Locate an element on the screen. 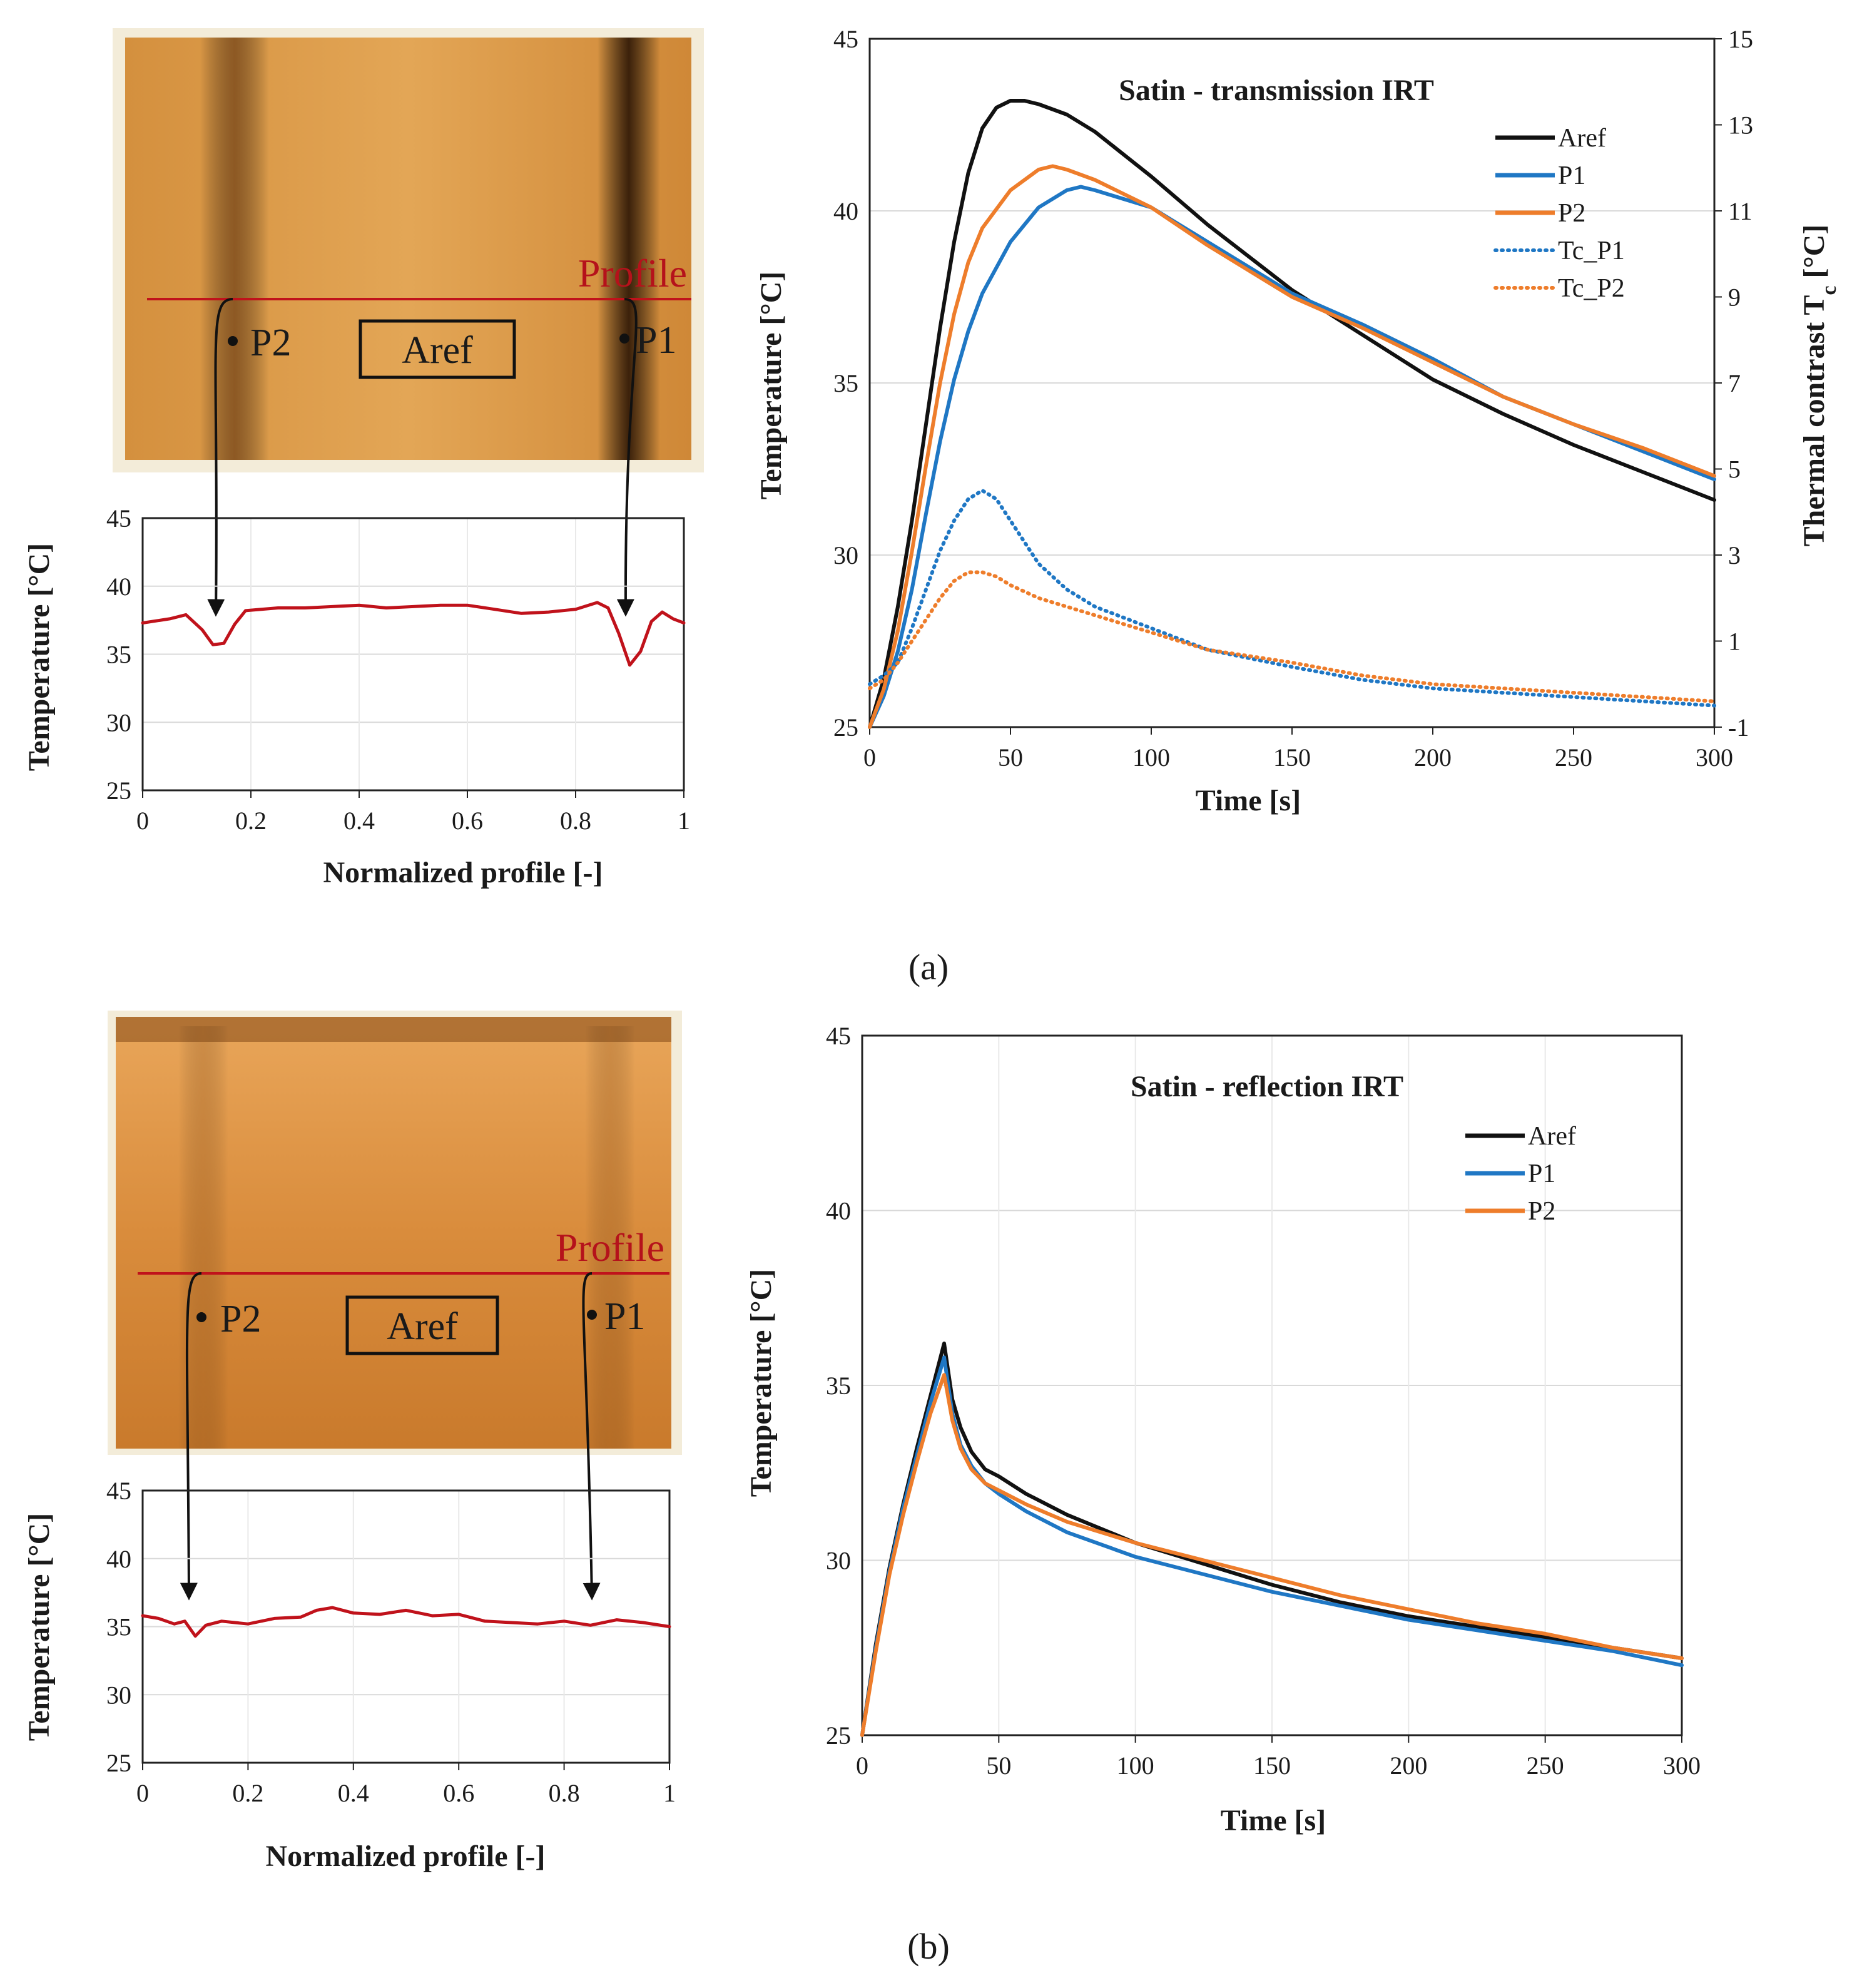  x-tick-label: 0.8 is located at coordinates (564, 1793).